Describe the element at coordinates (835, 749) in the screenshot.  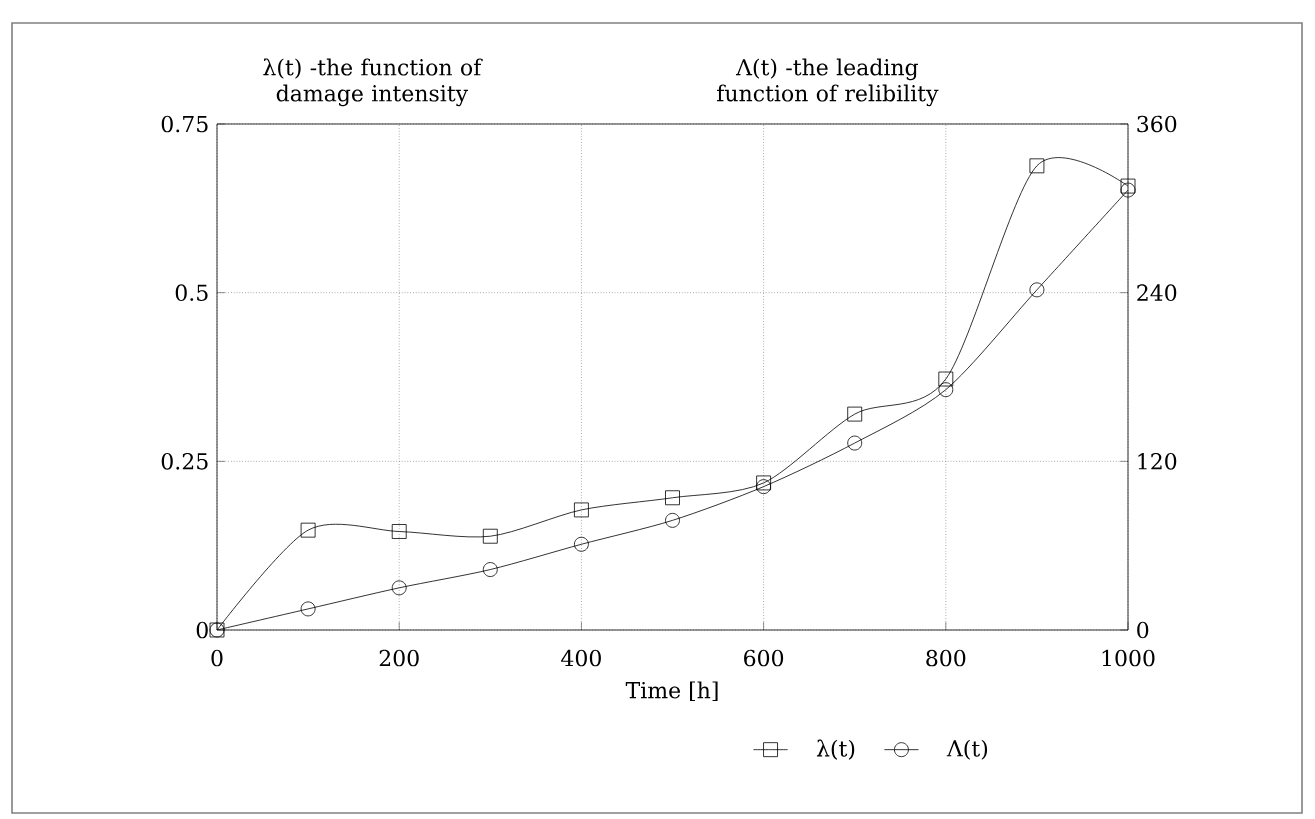
I see `legend-label: λ(t)` at that location.